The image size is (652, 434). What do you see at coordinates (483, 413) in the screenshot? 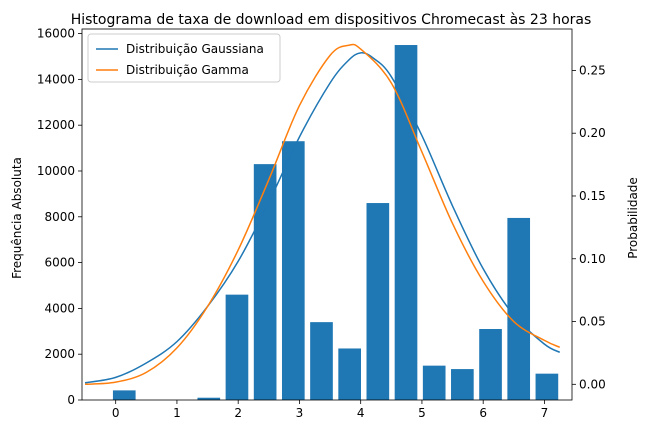
I see `x-tick-label: 6` at bounding box center [483, 413].